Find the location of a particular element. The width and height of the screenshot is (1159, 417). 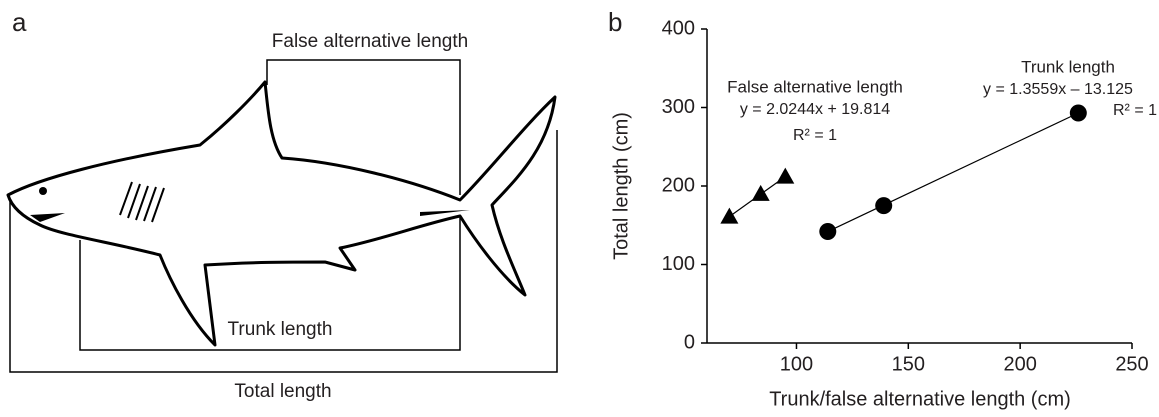

y-tick-label: 100 is located at coordinates (678, 264).